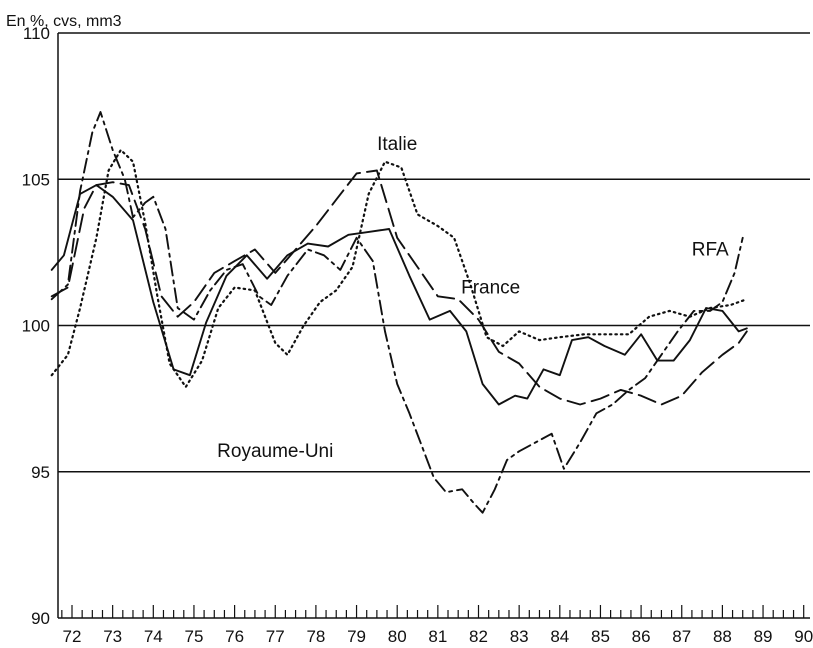 This screenshot has width=813, height=648. Describe the element at coordinates (36, 179) in the screenshot. I see `y-tick-label: 105` at that location.